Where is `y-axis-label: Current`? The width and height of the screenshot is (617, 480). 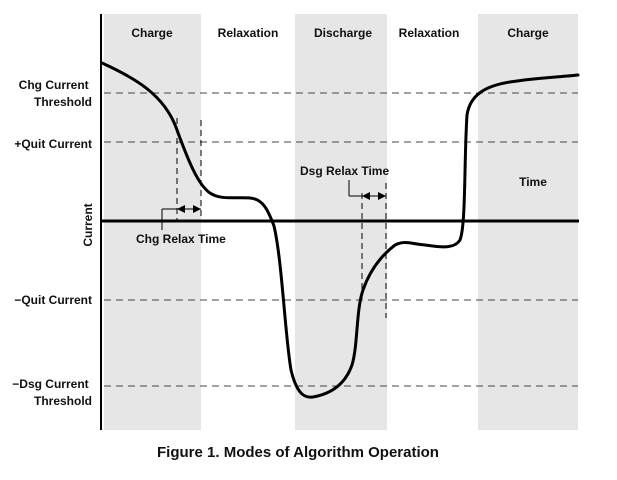
y-axis-label: Current is located at coordinates (88, 224).